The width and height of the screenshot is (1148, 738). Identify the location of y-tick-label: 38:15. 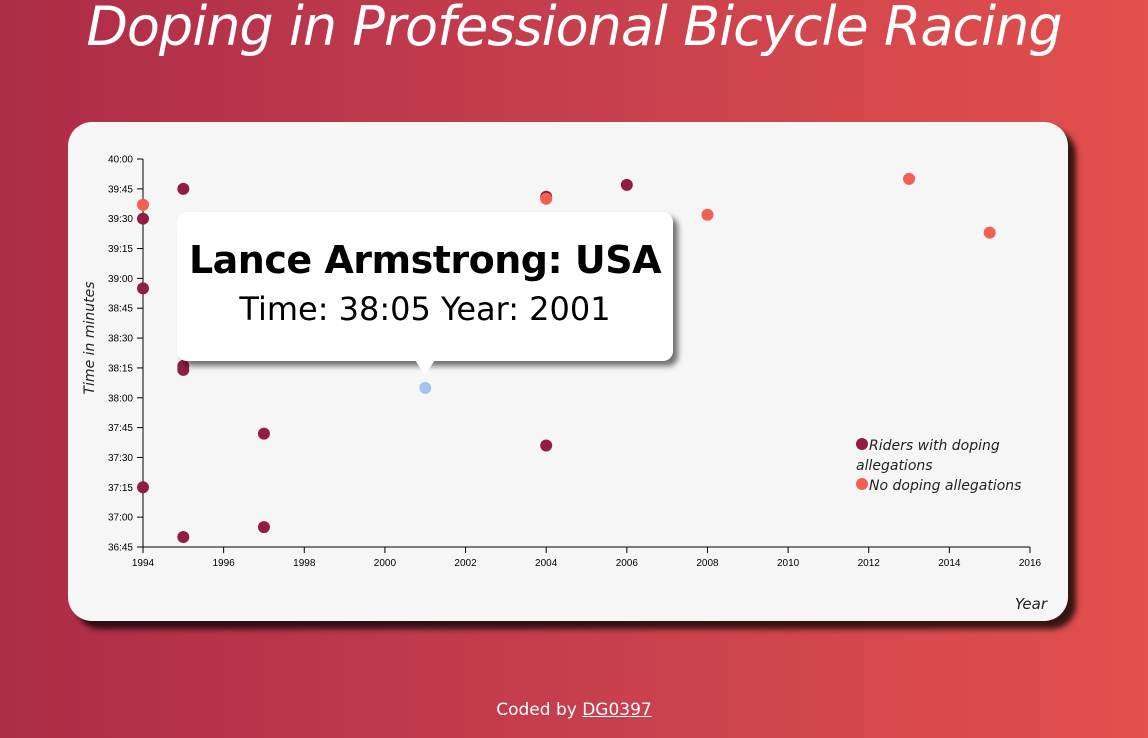
(120, 368).